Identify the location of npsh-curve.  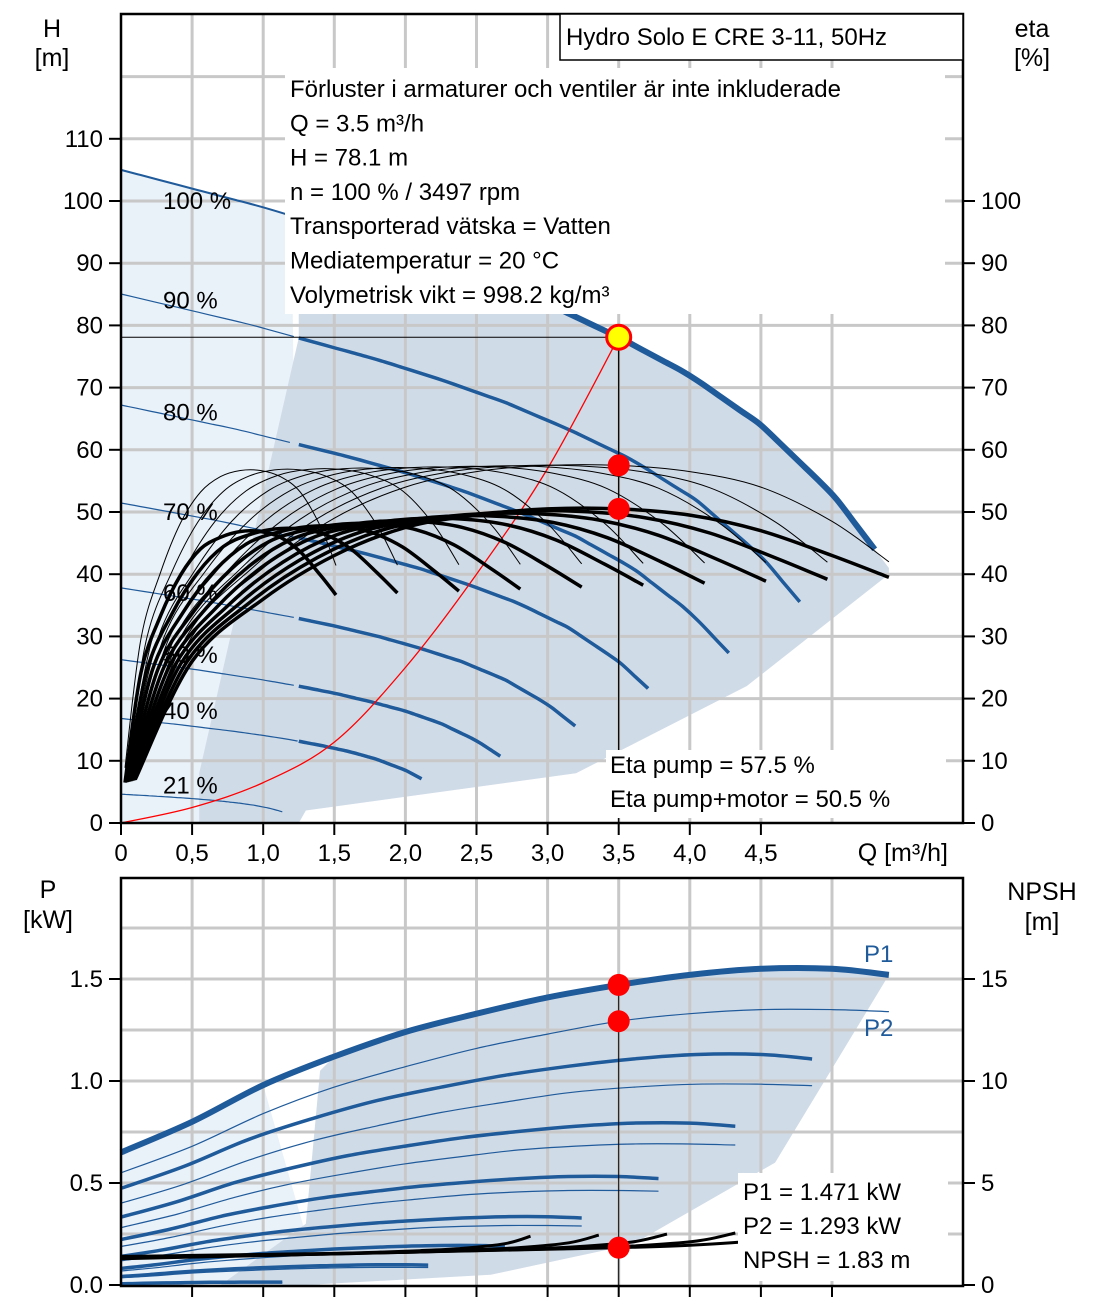
(325, 1247).